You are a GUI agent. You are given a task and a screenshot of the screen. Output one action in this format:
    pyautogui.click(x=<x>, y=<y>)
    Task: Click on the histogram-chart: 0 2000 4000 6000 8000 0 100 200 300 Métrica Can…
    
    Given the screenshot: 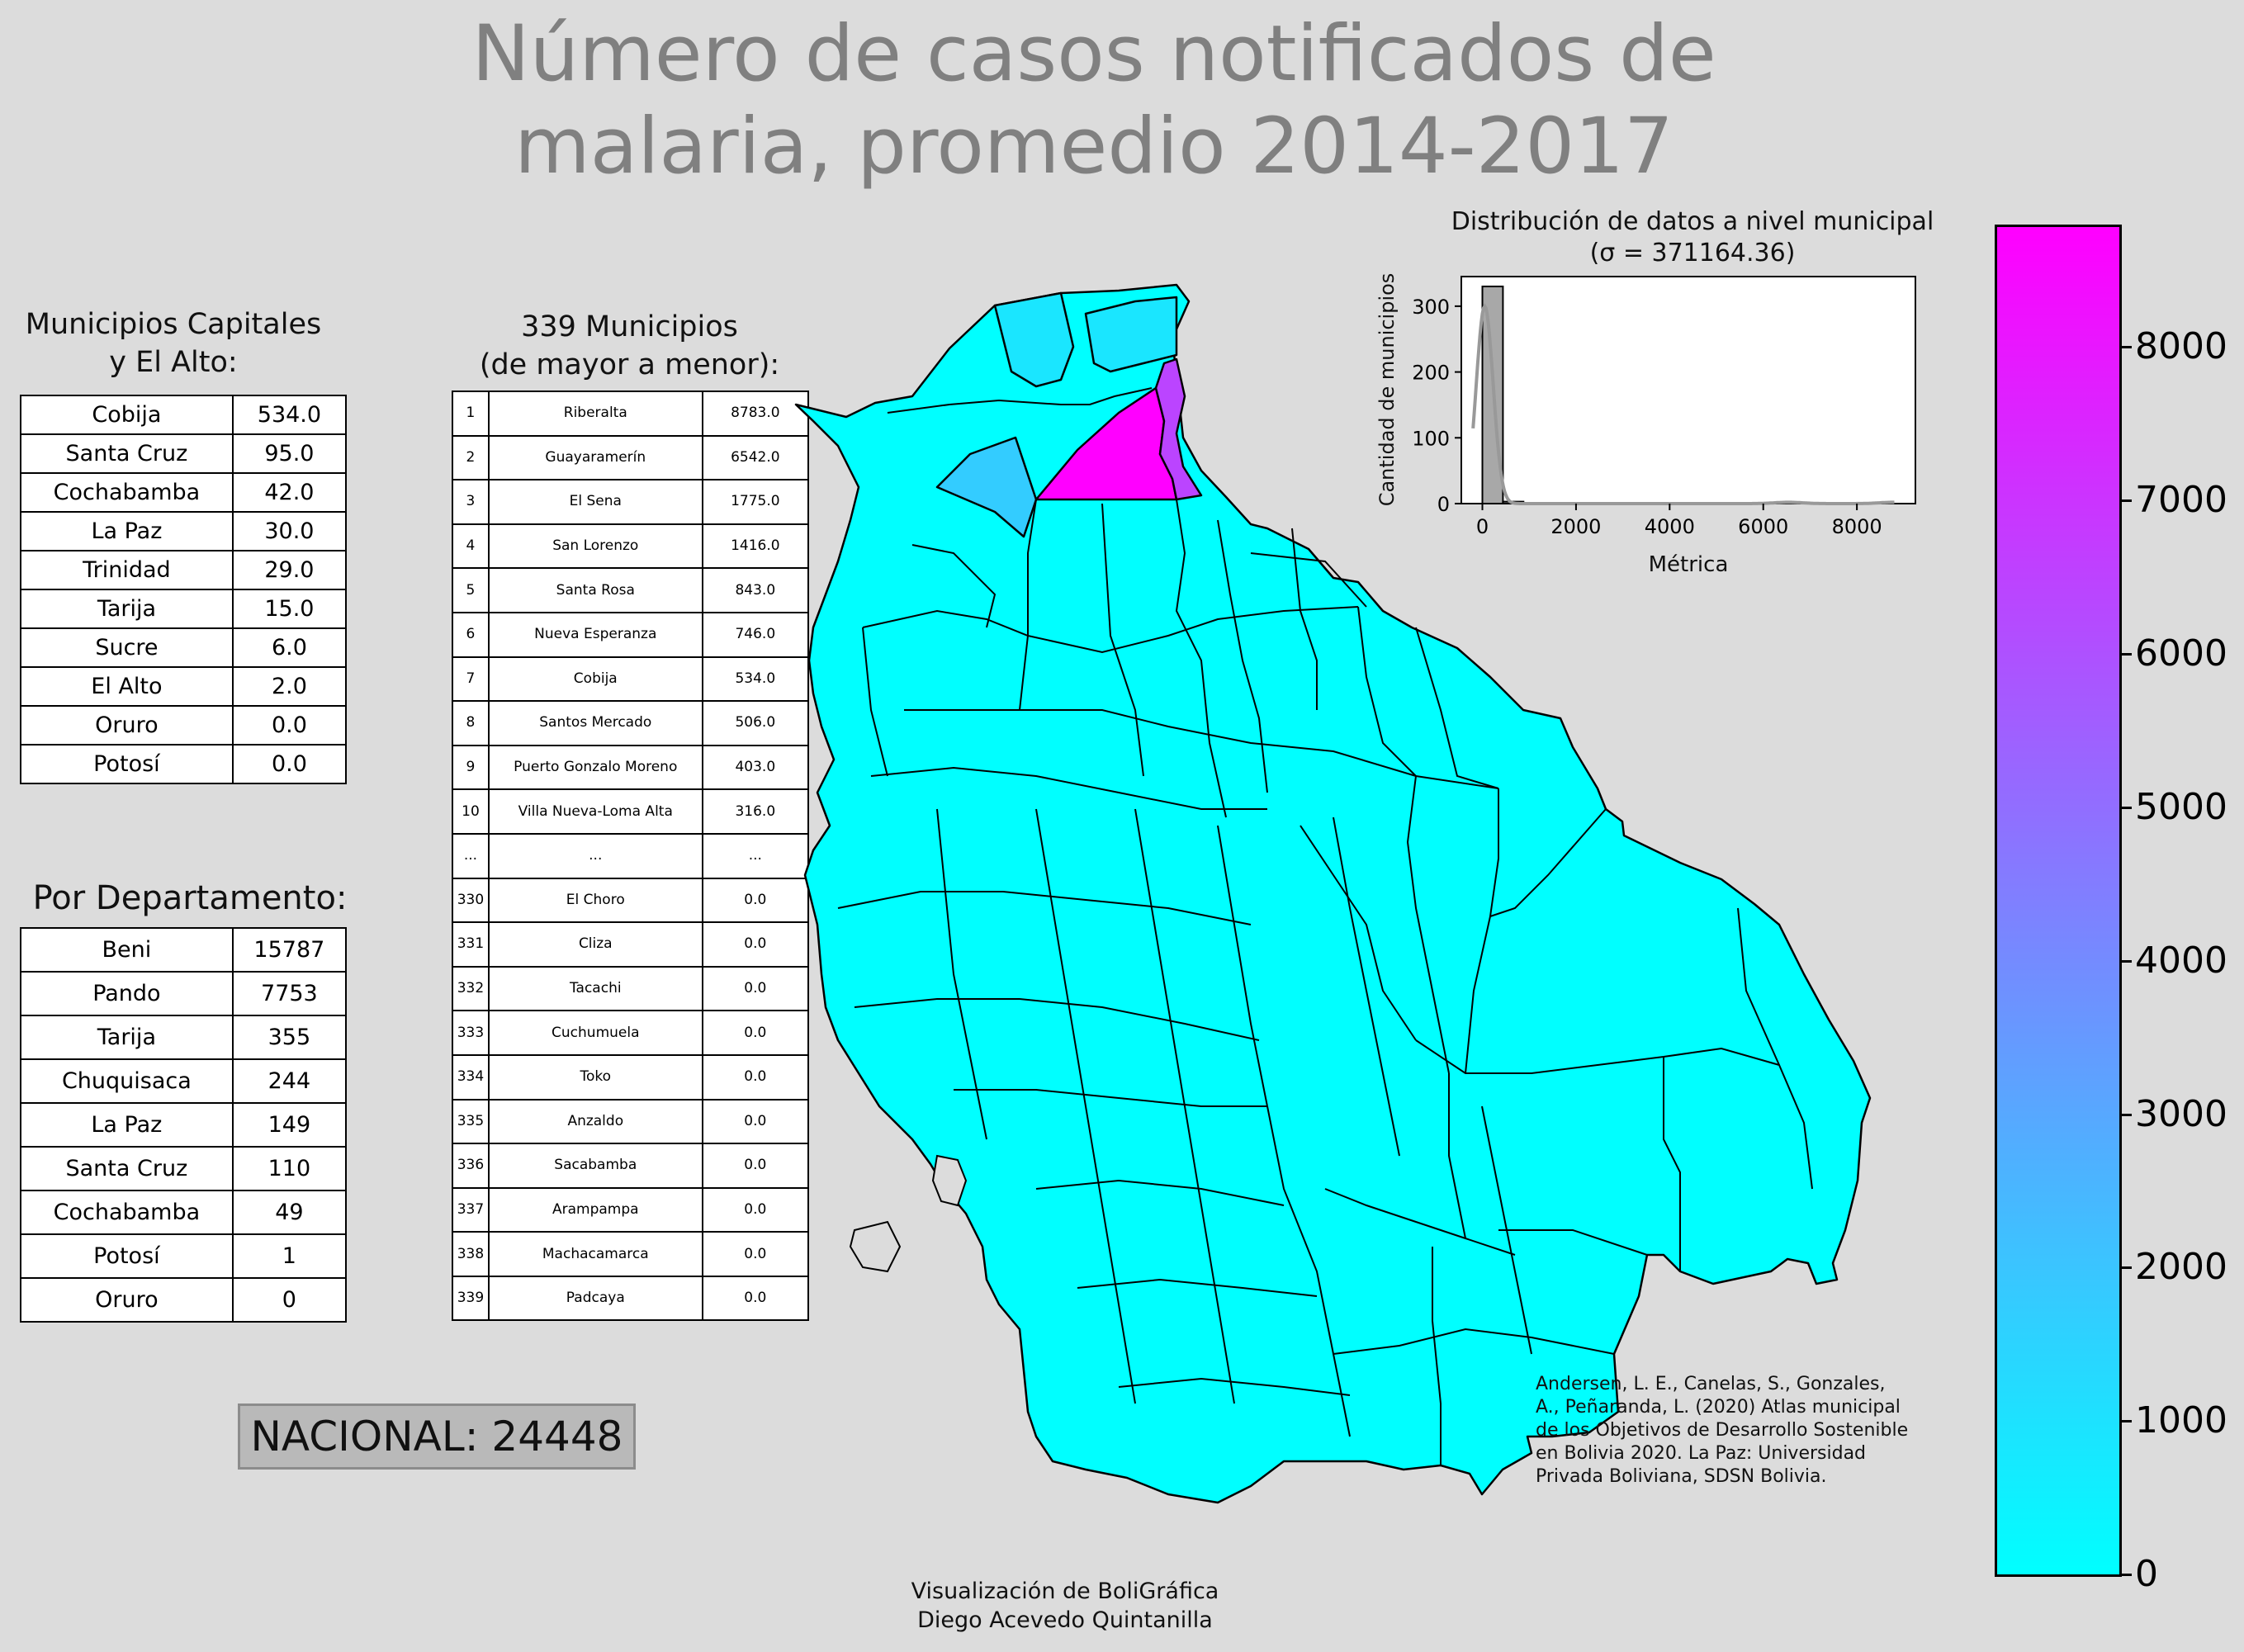 What is the action you would take?
    pyautogui.click(x=1645, y=425)
    